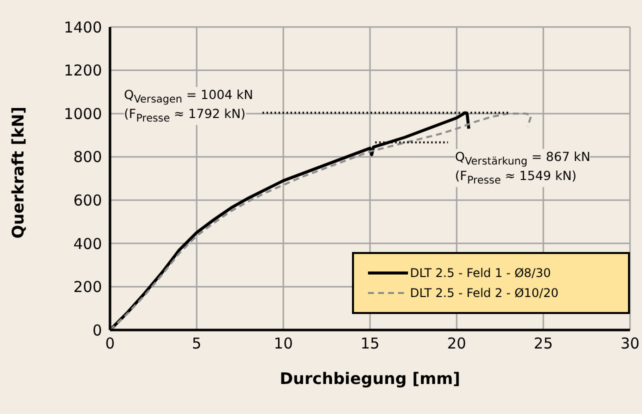 This screenshot has width=642, height=414. I want to click on x-tick-label: 25, so click(543, 343).